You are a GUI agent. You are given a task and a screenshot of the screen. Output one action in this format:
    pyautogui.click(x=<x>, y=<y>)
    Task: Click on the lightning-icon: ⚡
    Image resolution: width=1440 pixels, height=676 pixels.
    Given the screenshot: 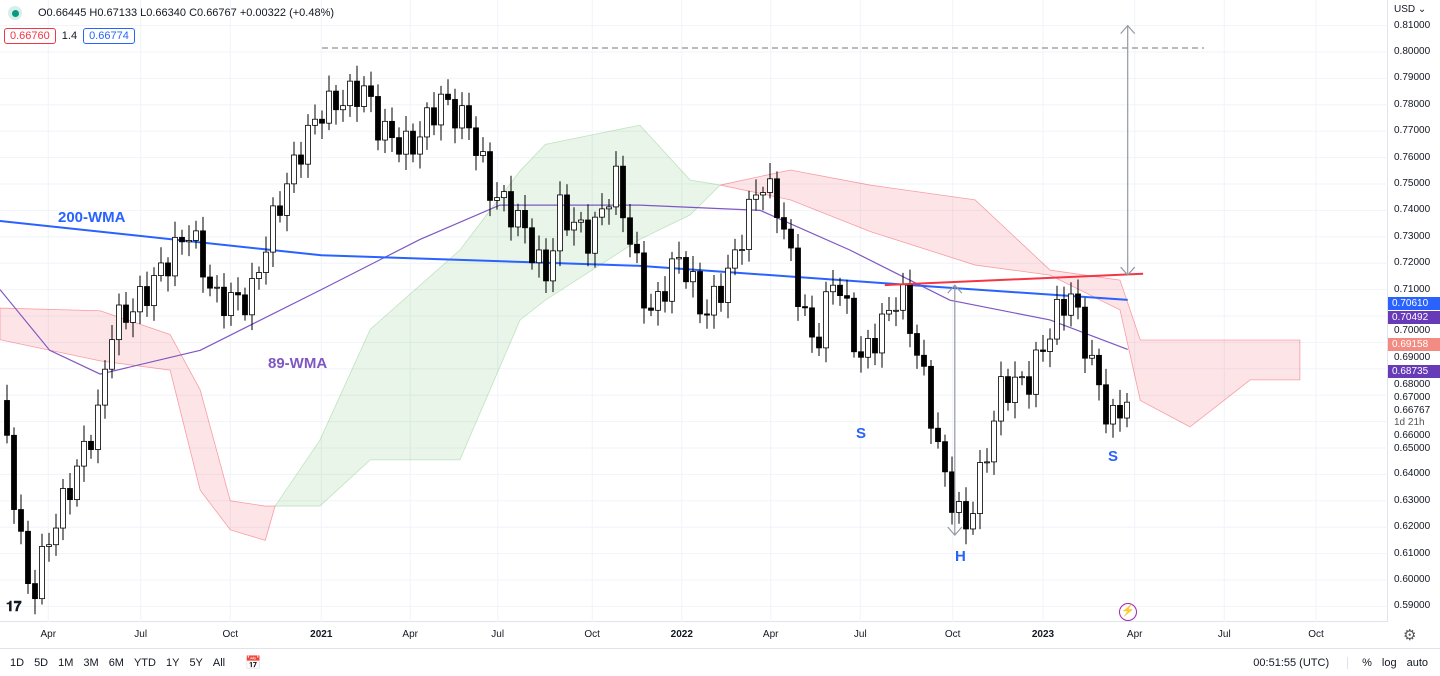 What is the action you would take?
    pyautogui.click(x=1128, y=612)
    